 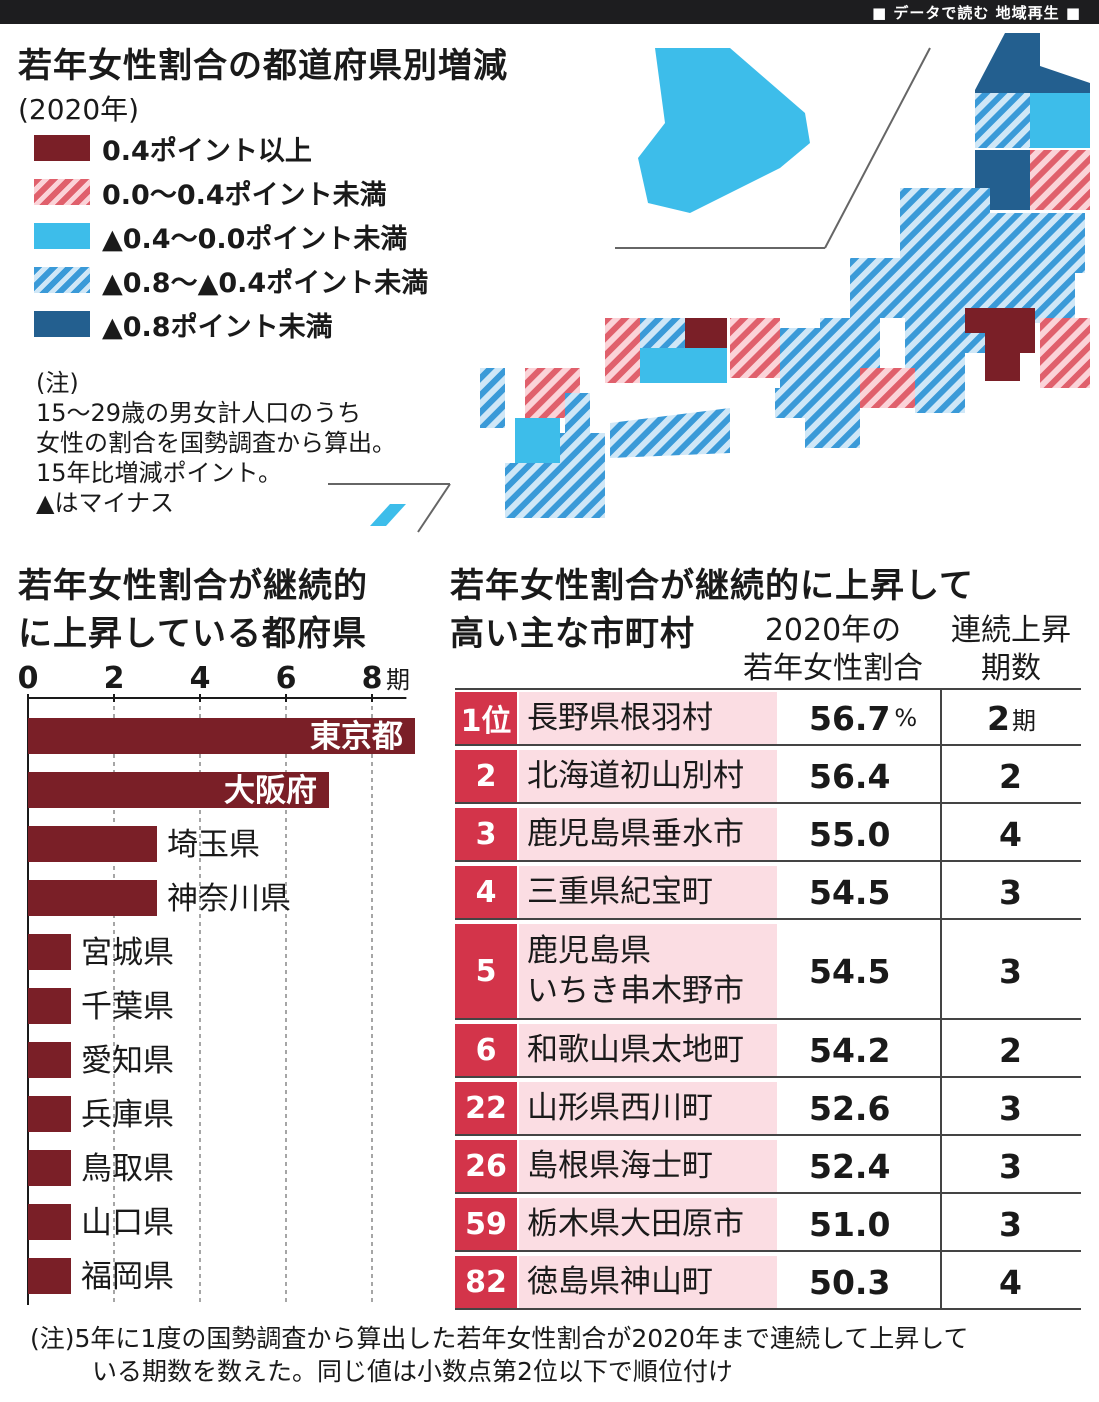 What do you see at coordinates (1011, 630) in the screenshot?
I see `col-header-periods-line: 連続上昇` at bounding box center [1011, 630].